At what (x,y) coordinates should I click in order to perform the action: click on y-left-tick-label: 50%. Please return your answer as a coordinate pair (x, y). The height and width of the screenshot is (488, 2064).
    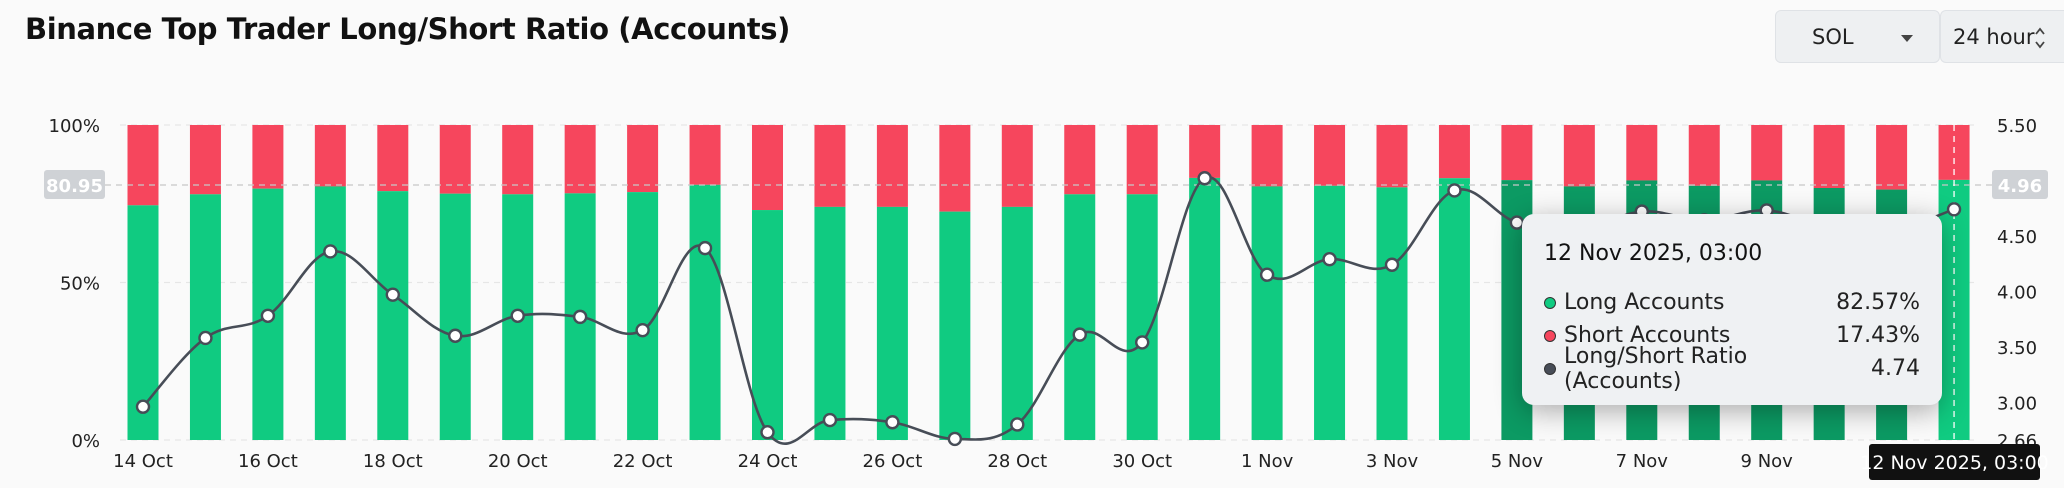
    Looking at the image, I should click on (80, 284).